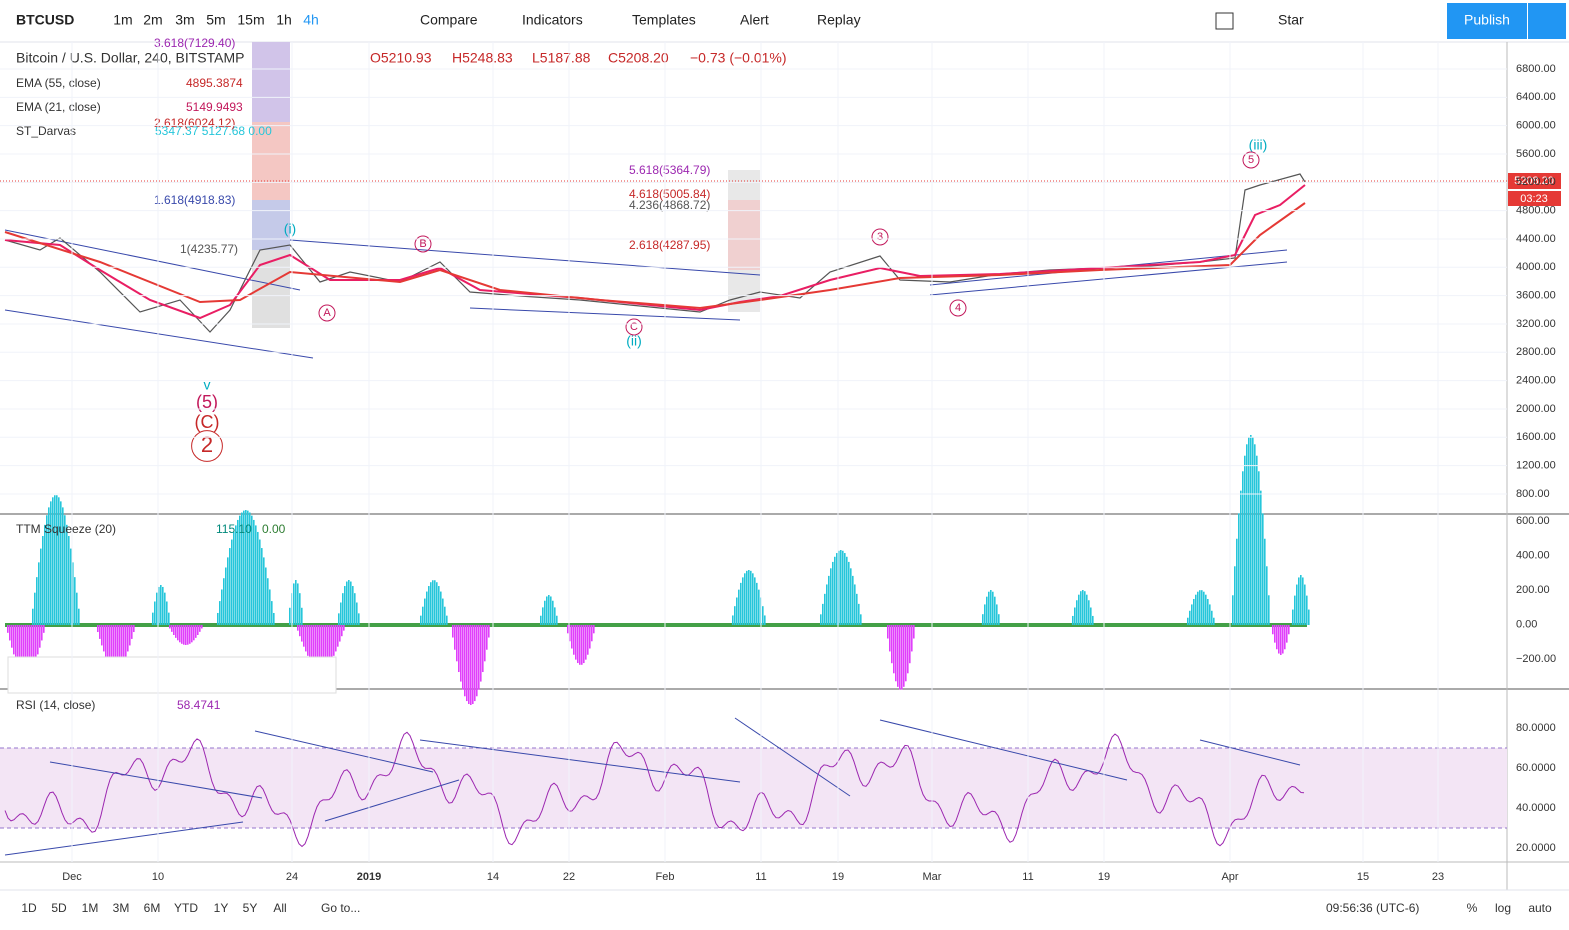 The width and height of the screenshot is (1569, 930). Describe the element at coordinates (186, 908) in the screenshot. I see `range-button: YTD` at that location.